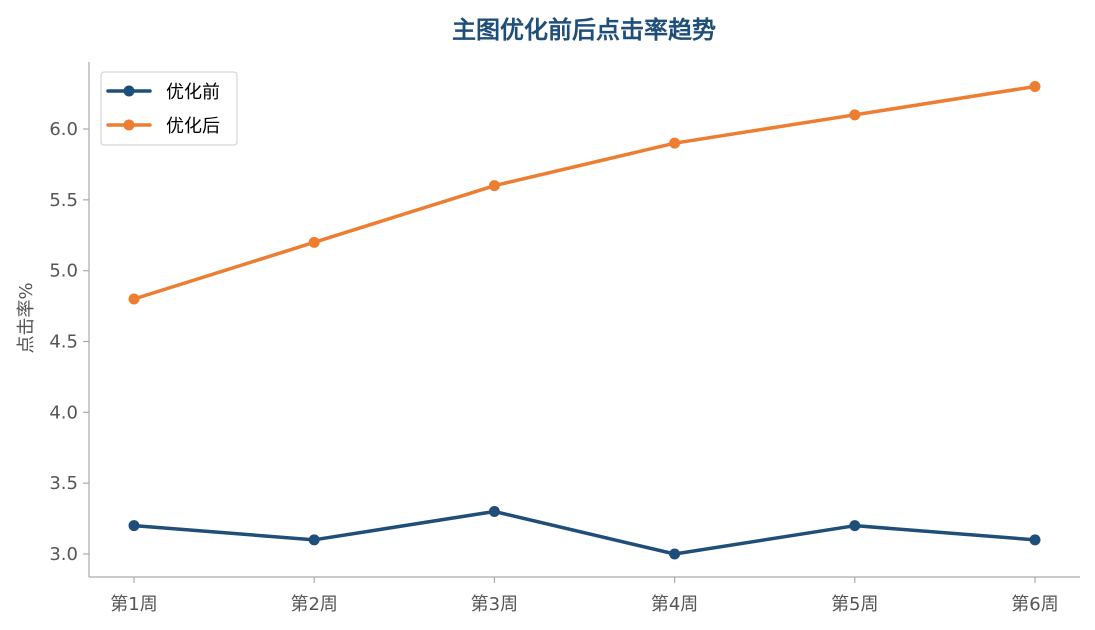  What do you see at coordinates (584, 596) in the screenshot?
I see `x-ticks: 第1周 第2周 第3周 第4周 第5周 第6周` at bounding box center [584, 596].